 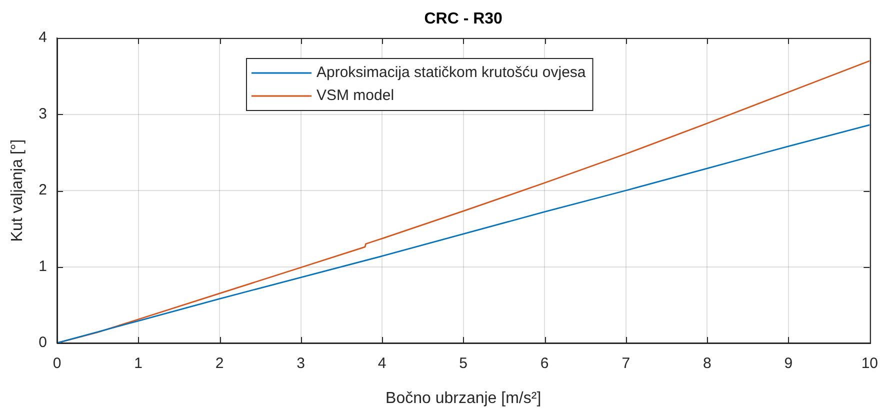 I want to click on x-tick-label: 2, so click(x=219, y=363).